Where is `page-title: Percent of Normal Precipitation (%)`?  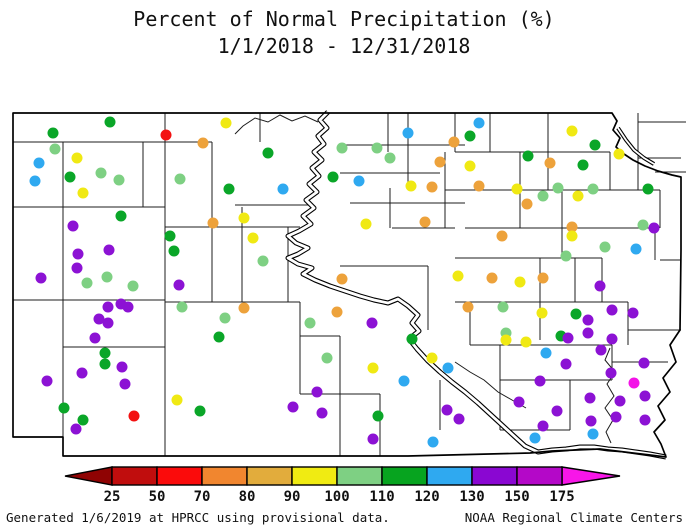 page-title: Percent of Normal Precipitation (%) is located at coordinates (343, 19).